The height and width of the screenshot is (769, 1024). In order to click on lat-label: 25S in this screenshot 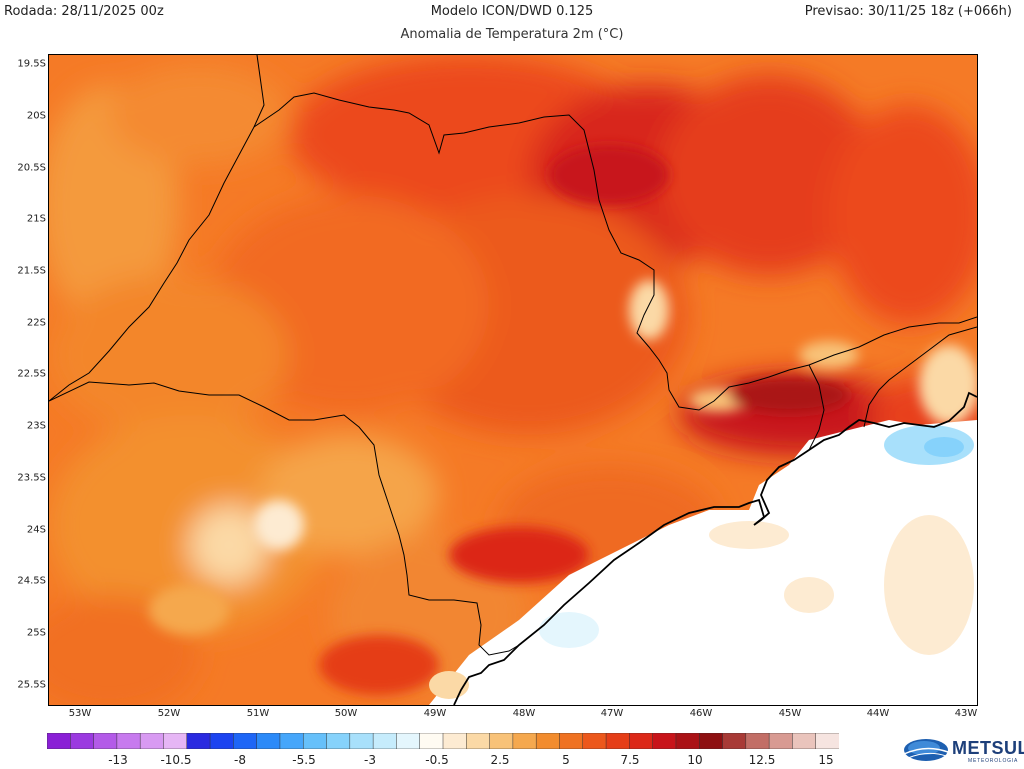, I will do `click(36, 633)`.